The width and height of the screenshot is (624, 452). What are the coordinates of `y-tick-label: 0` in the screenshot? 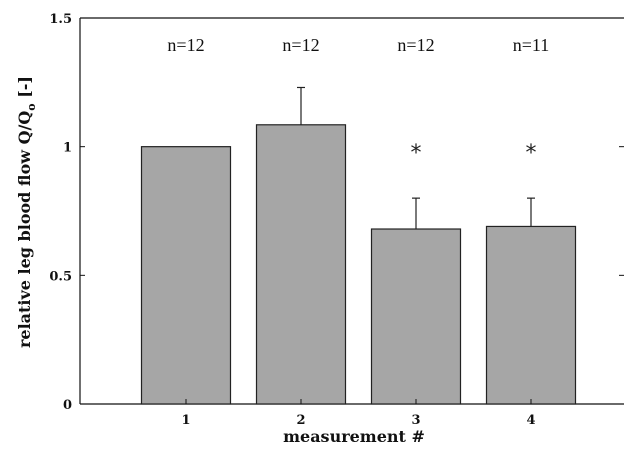 It's located at (67, 405).